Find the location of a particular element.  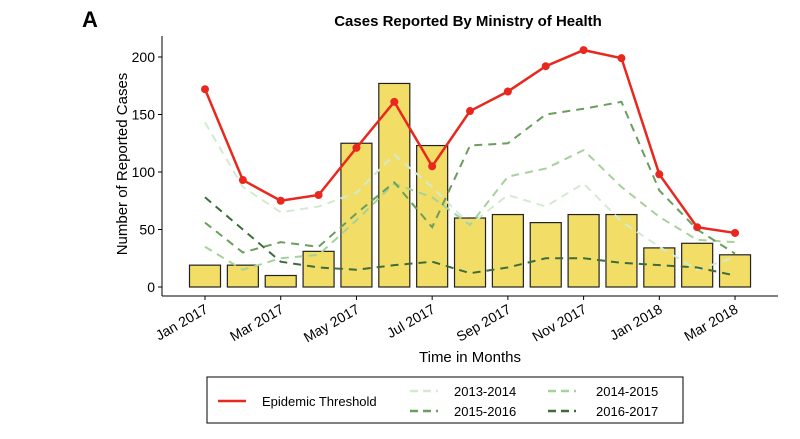

y-axis-label: Number of Reported Cases is located at coordinates (122, 164).